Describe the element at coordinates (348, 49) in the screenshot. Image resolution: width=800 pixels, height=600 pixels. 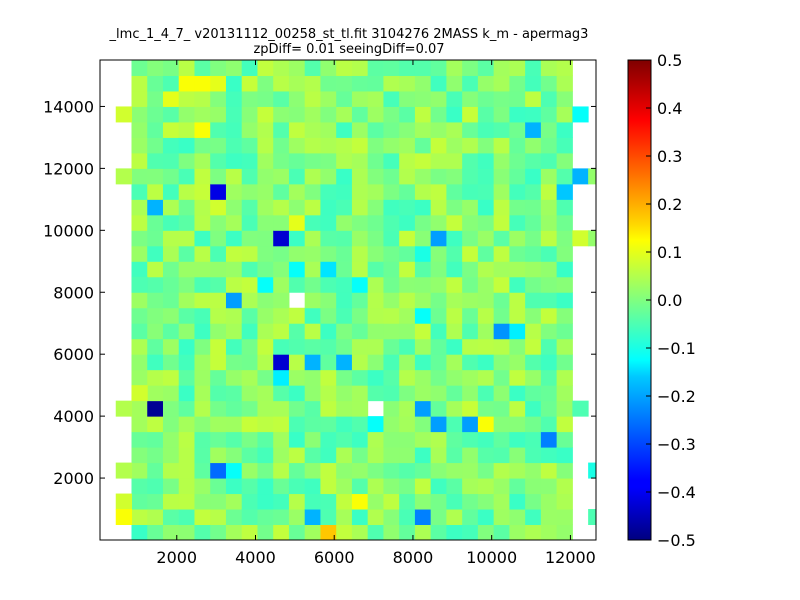
I see `chart-title-line2: zpDiff= 0.01 seeingDiff=0.07` at that location.